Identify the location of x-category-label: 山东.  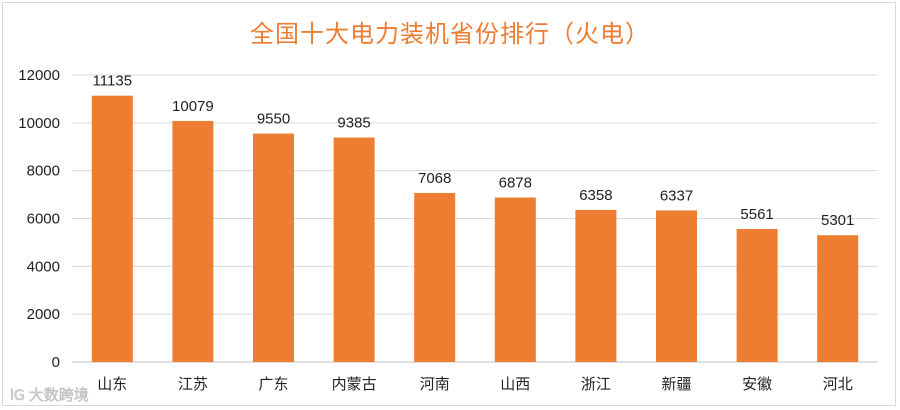
(112, 384).